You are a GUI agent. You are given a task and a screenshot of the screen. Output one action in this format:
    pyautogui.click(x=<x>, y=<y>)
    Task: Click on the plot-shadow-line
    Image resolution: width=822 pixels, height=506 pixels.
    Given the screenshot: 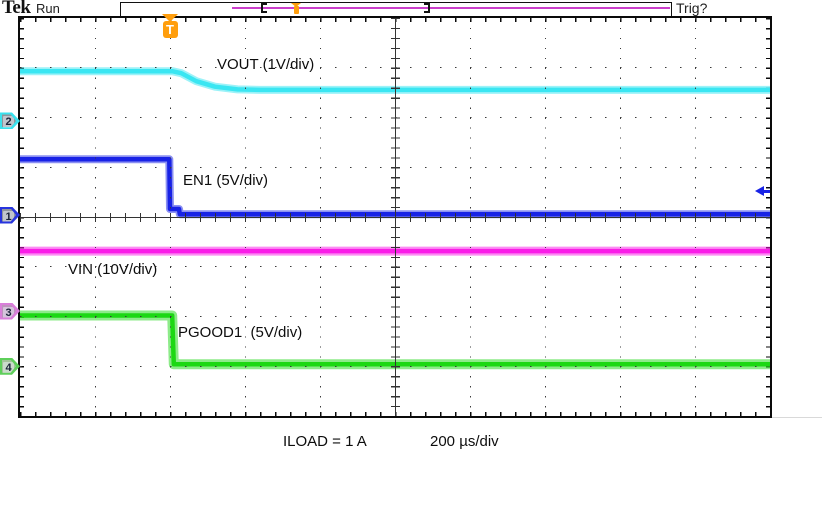 What is the action you would take?
    pyautogui.click(x=797, y=417)
    